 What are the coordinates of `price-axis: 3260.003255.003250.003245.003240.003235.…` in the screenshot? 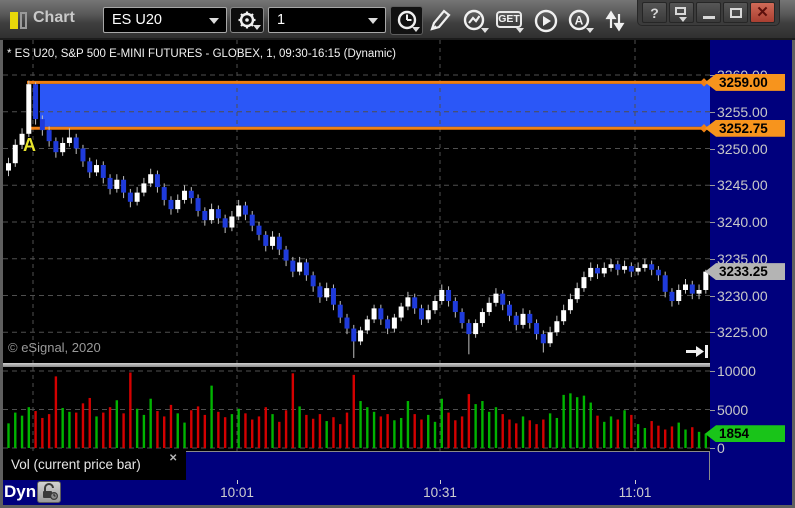 It's located at (748, 260).